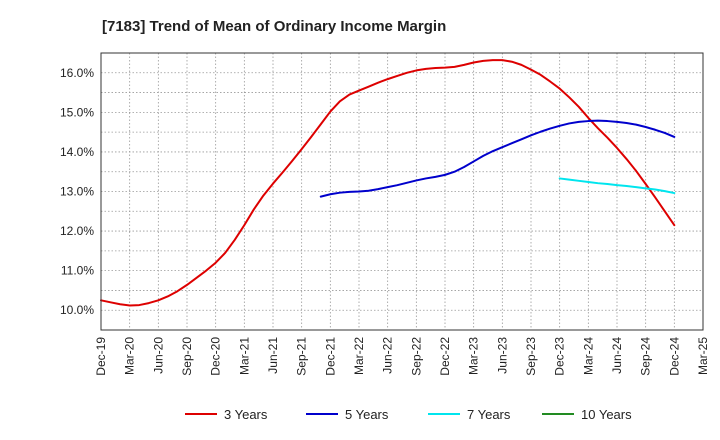 Image resolution: width=720 pixels, height=440 pixels. What do you see at coordinates (408, 414) in the screenshot?
I see `legend: 3 Years 5 Years 7 Years 10 Years` at bounding box center [408, 414].